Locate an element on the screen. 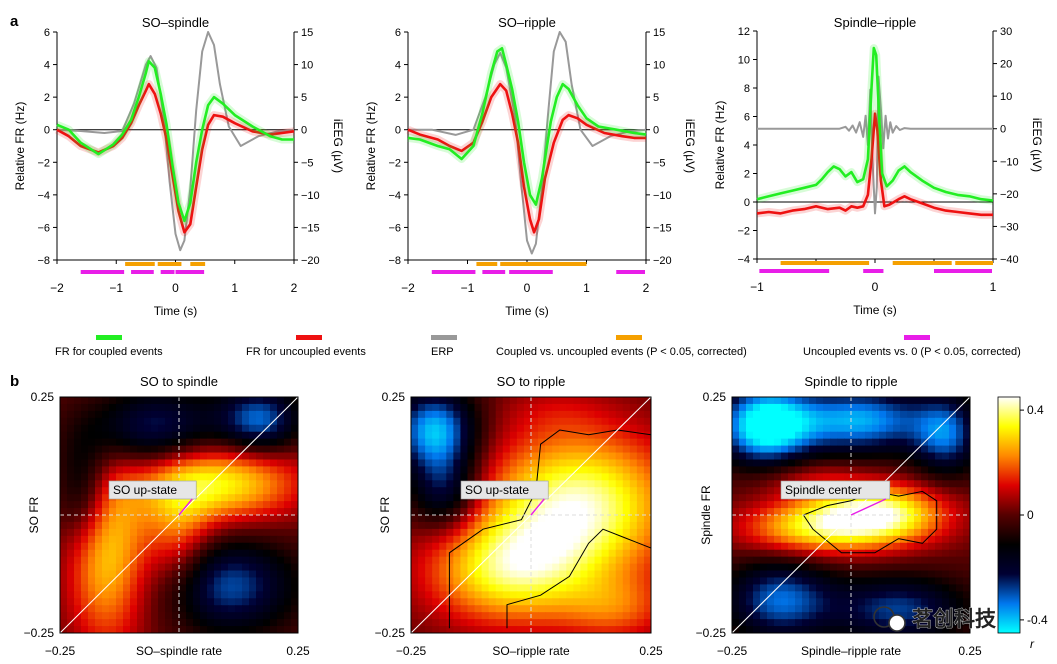 Image resolution: width=1057 pixels, height=664 pixels. annotation-label: SO up-state is located at coordinates (497, 490).